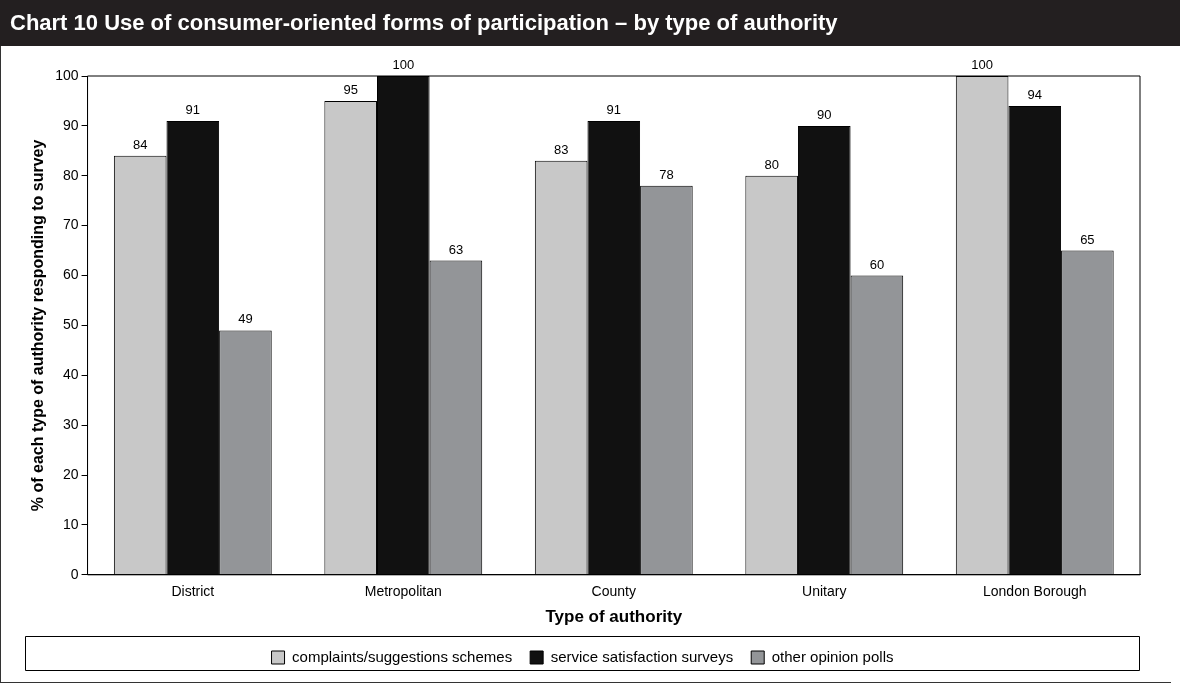 Image resolution: width=1180 pixels, height=685 pixels. What do you see at coordinates (67, 74) in the screenshot?
I see `y-tick-label: 100` at bounding box center [67, 74].